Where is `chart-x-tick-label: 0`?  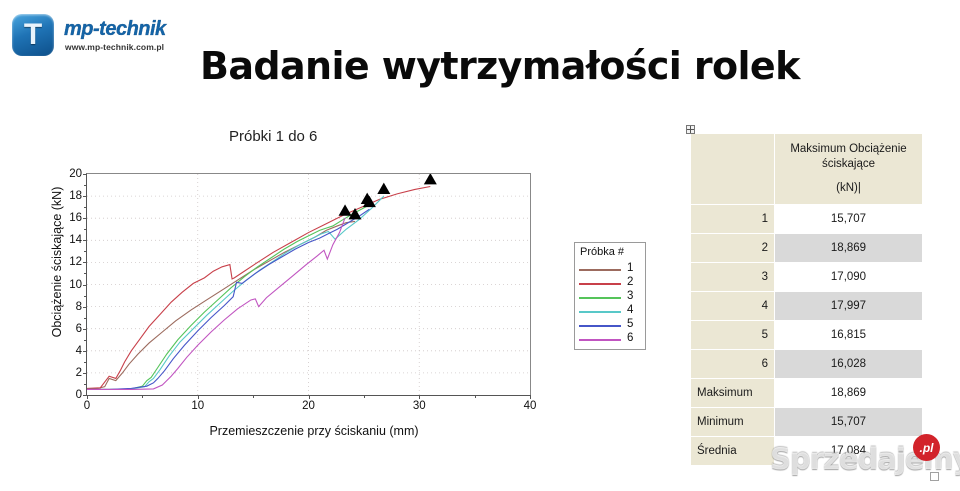 chart-x-tick-label: 0 is located at coordinates (87, 406).